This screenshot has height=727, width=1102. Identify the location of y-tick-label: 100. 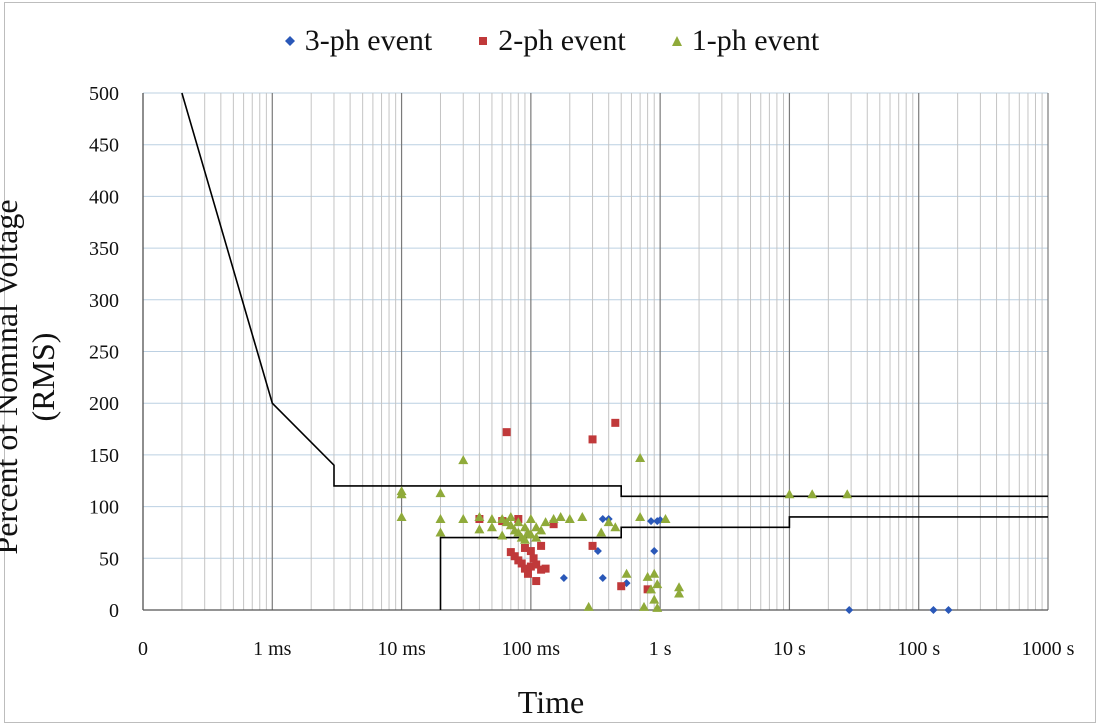
(104, 508).